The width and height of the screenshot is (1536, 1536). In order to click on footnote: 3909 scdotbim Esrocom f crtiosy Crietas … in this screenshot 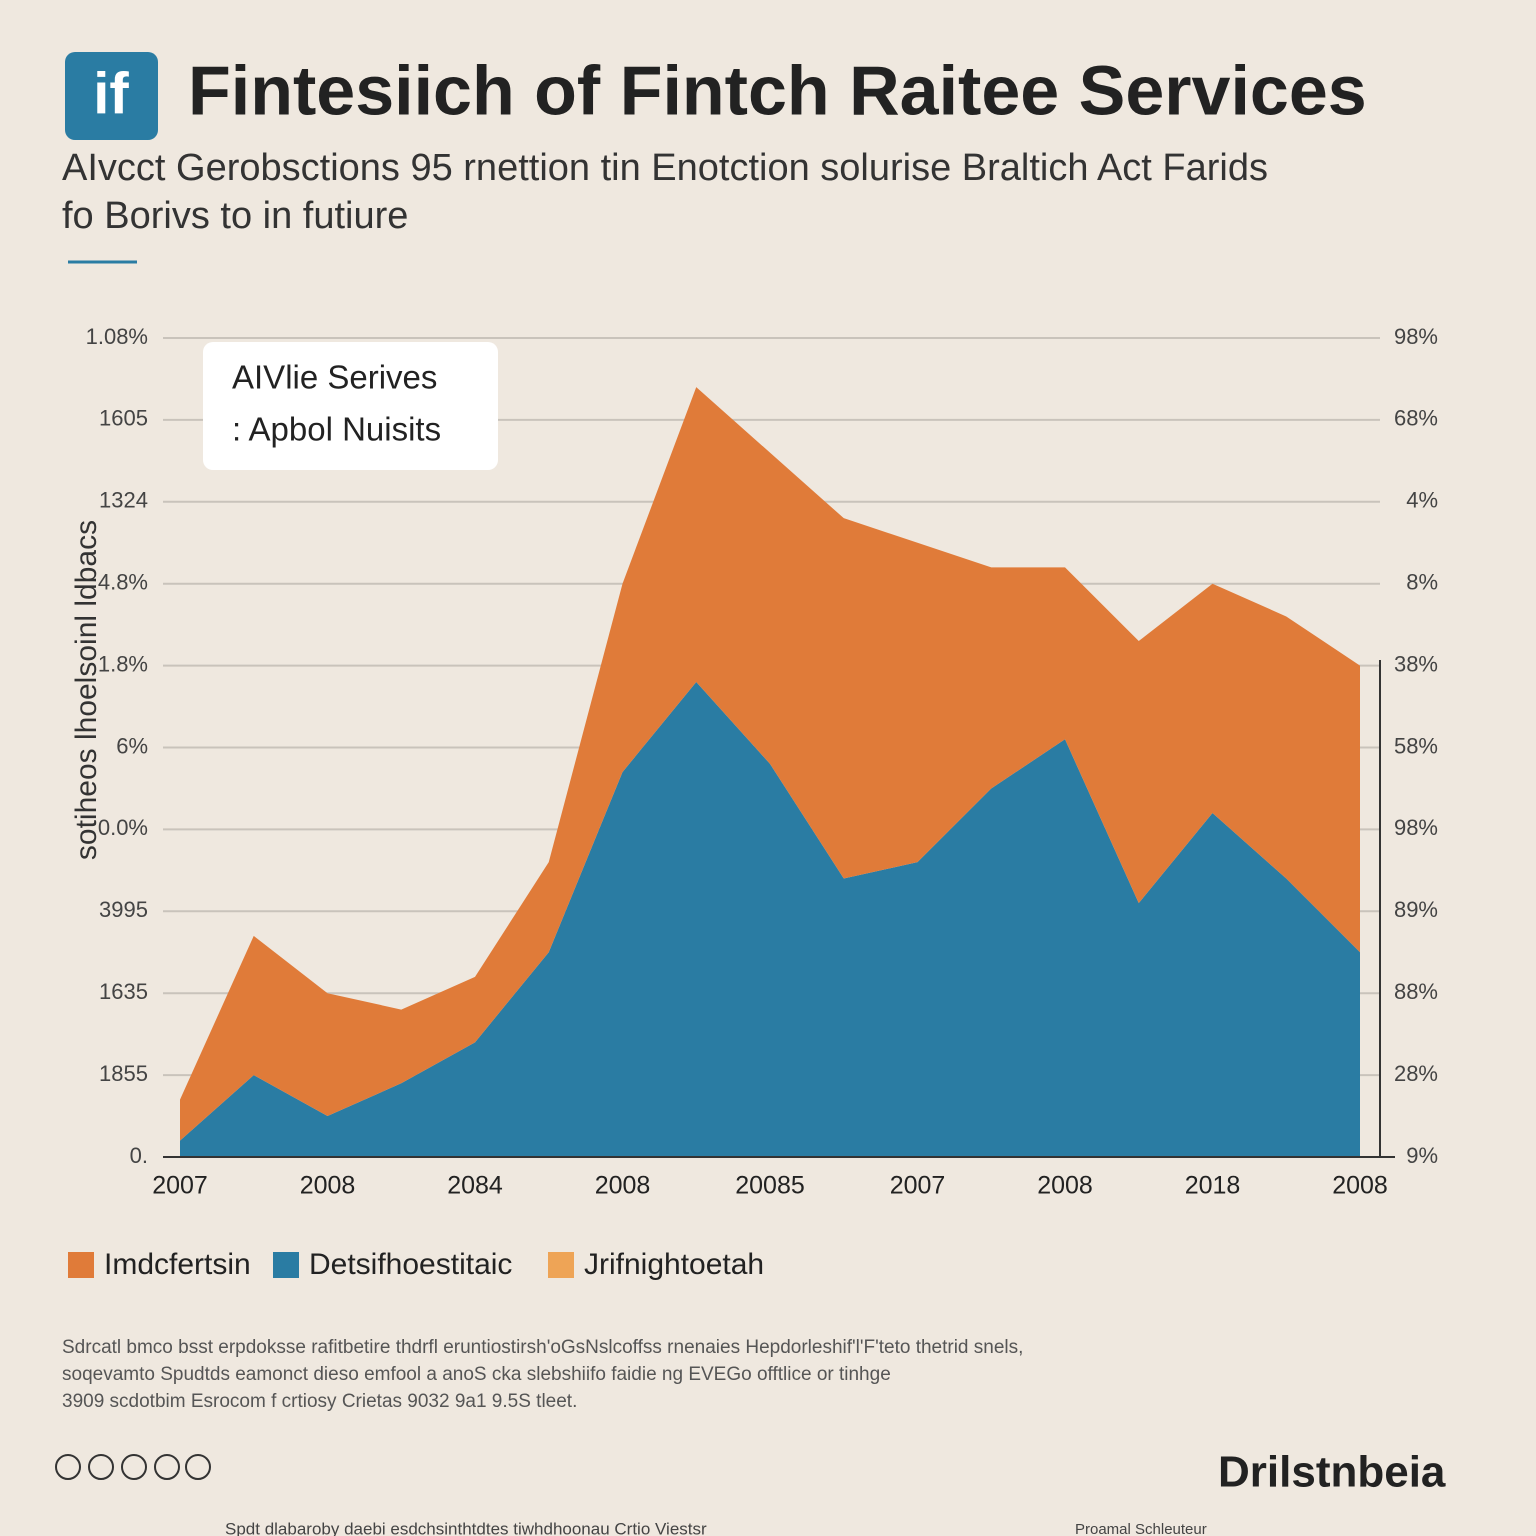, I will do `click(319, 1401)`.